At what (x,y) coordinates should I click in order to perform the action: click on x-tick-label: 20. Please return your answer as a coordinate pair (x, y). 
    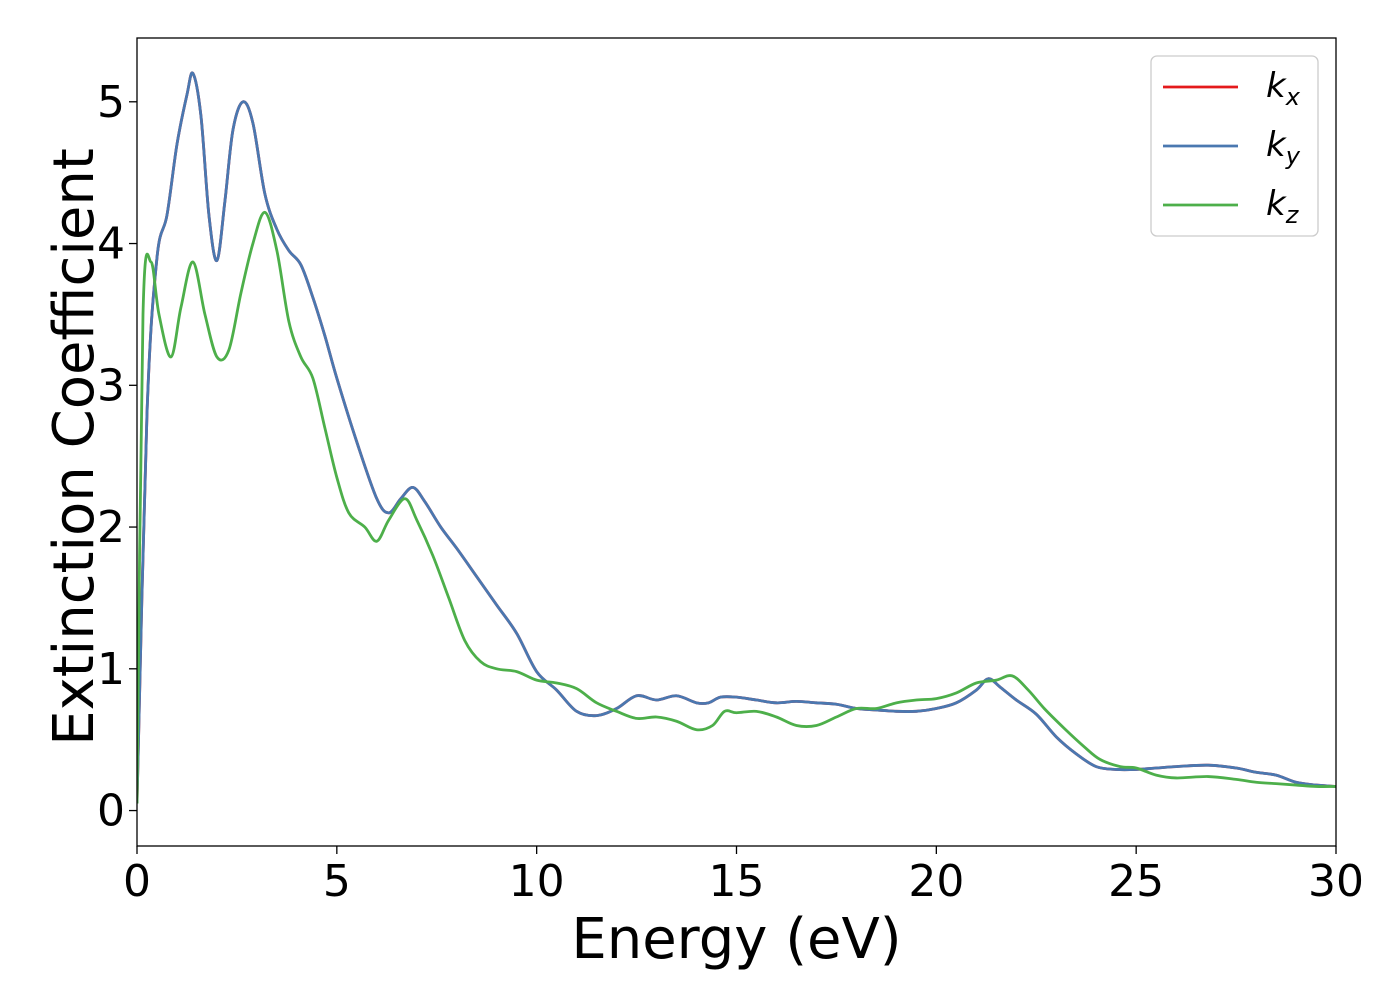
    Looking at the image, I should click on (936, 881).